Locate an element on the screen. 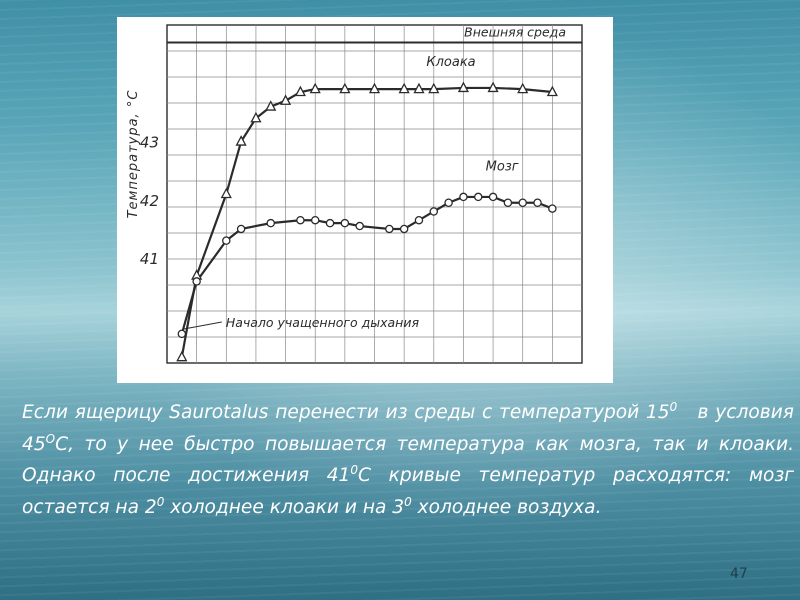 Image resolution: width=800 pixels, height=600 pixels. caption-genus: Saurotalus is located at coordinates (219, 412).